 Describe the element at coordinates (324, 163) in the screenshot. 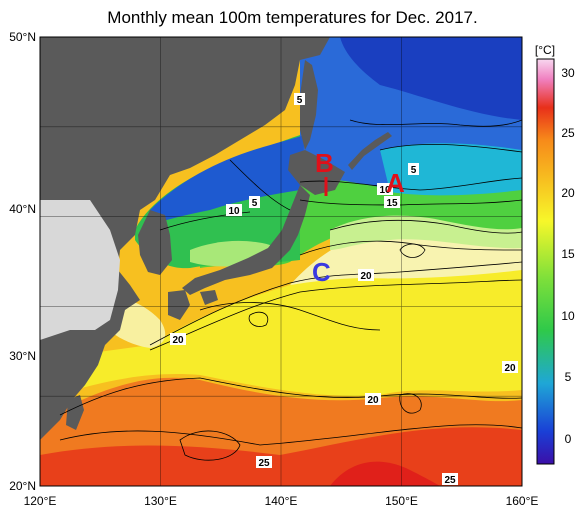

I see `marker-b: B` at that location.